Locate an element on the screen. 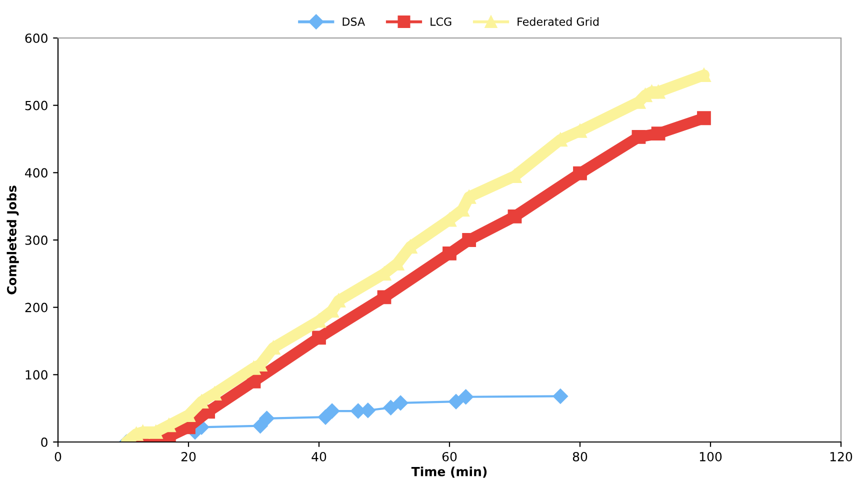 The image size is (859, 486). x-tick-label: 40 is located at coordinates (319, 457).